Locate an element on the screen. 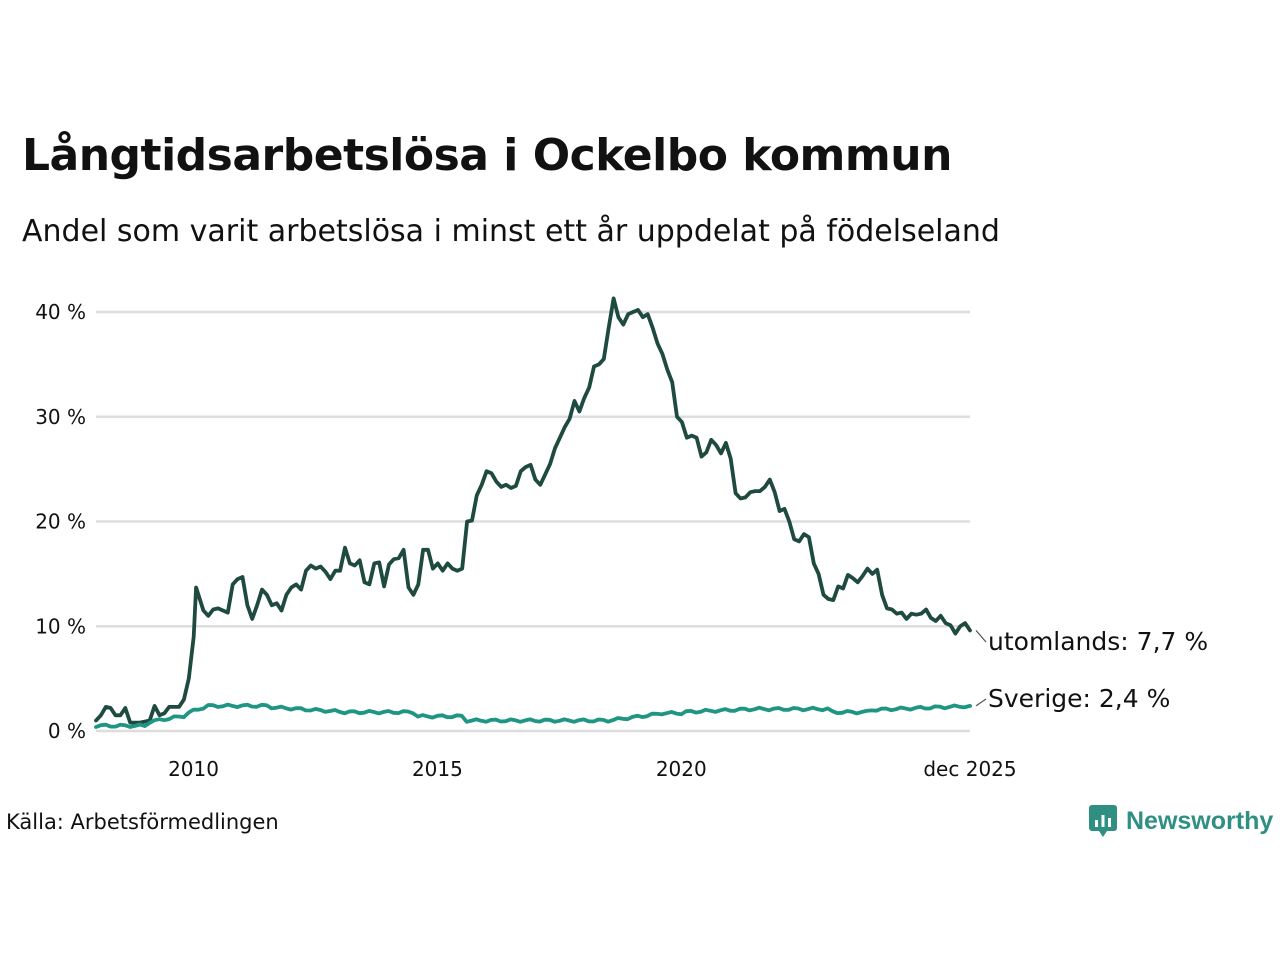 The image size is (1280, 960). x-tick-label: 2015 is located at coordinates (437, 769).